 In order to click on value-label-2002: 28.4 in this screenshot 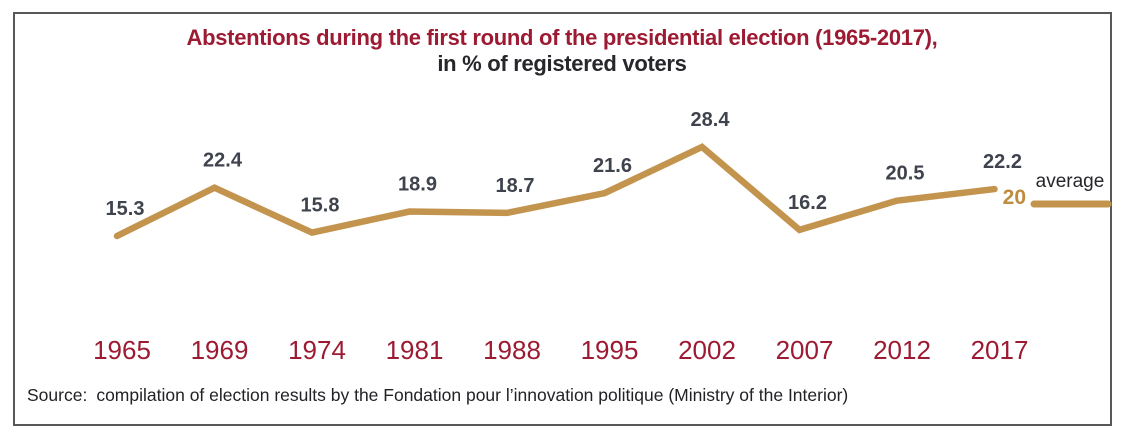, I will do `click(711, 120)`.